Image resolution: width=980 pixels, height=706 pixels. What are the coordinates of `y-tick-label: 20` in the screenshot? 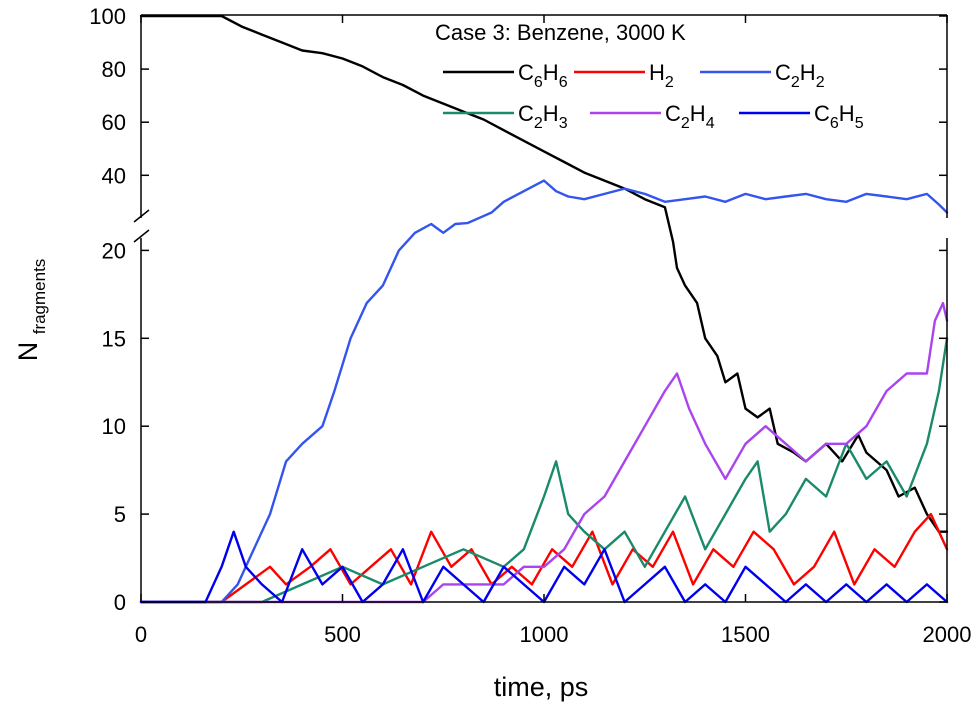 It's located at (114, 250).